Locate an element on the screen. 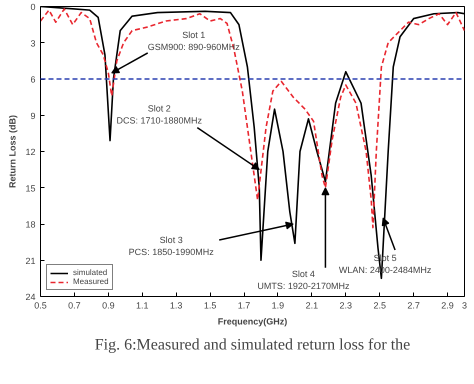  x-tick-label: 2.1 is located at coordinates (312, 305).